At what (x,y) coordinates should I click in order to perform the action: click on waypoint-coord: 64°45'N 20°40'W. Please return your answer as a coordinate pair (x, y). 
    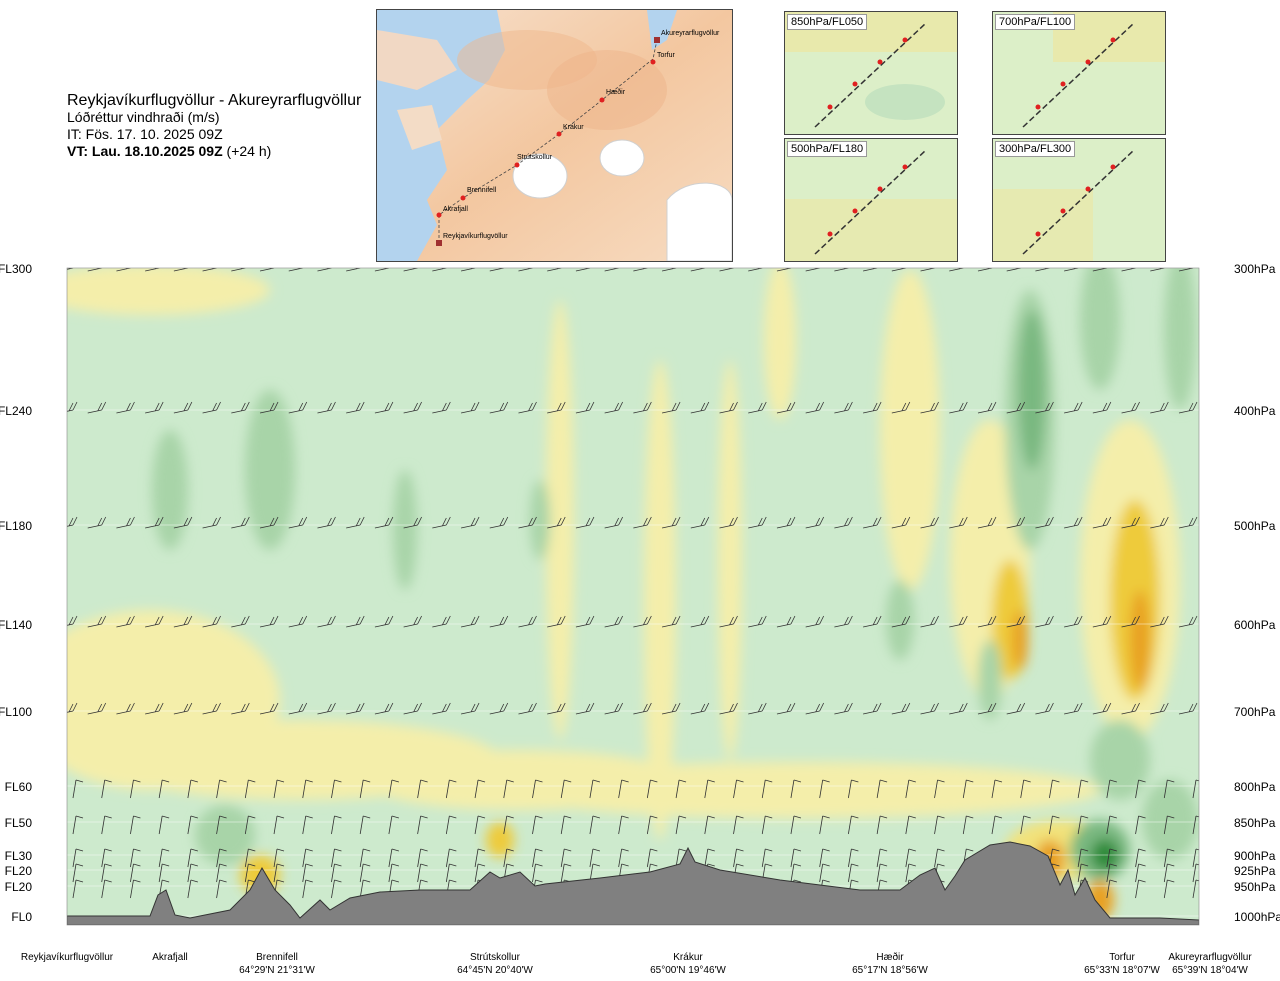
    Looking at the image, I should click on (495, 970).